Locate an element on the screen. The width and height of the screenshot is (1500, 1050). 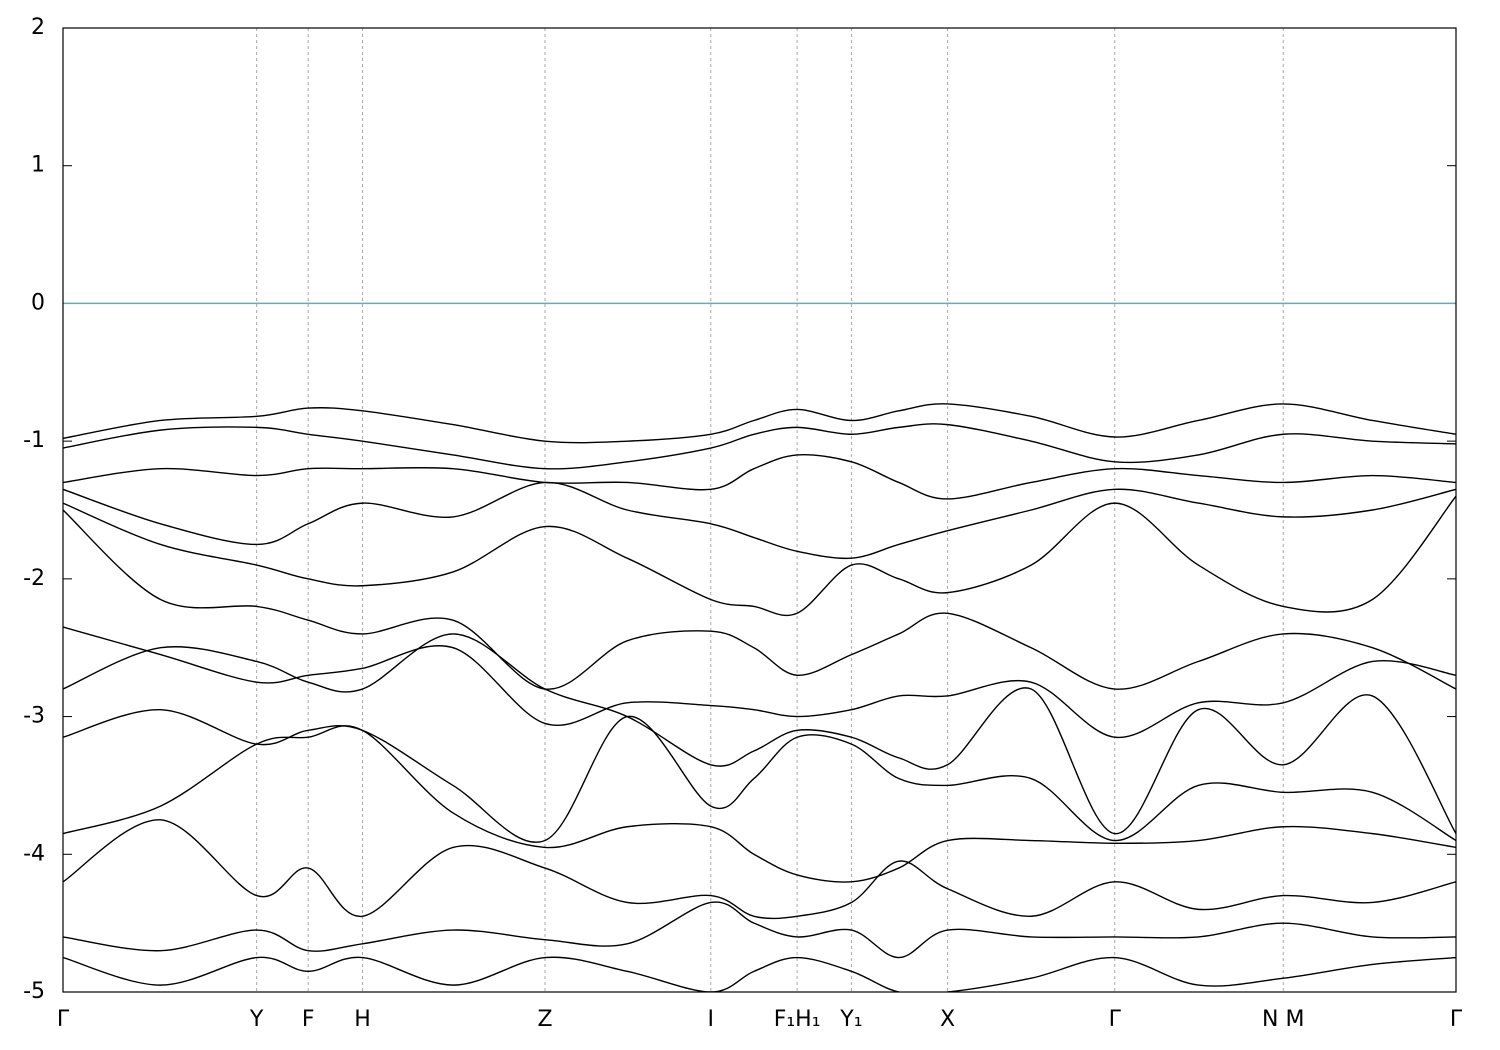
y-tick-label: -3 is located at coordinates (34, 716).